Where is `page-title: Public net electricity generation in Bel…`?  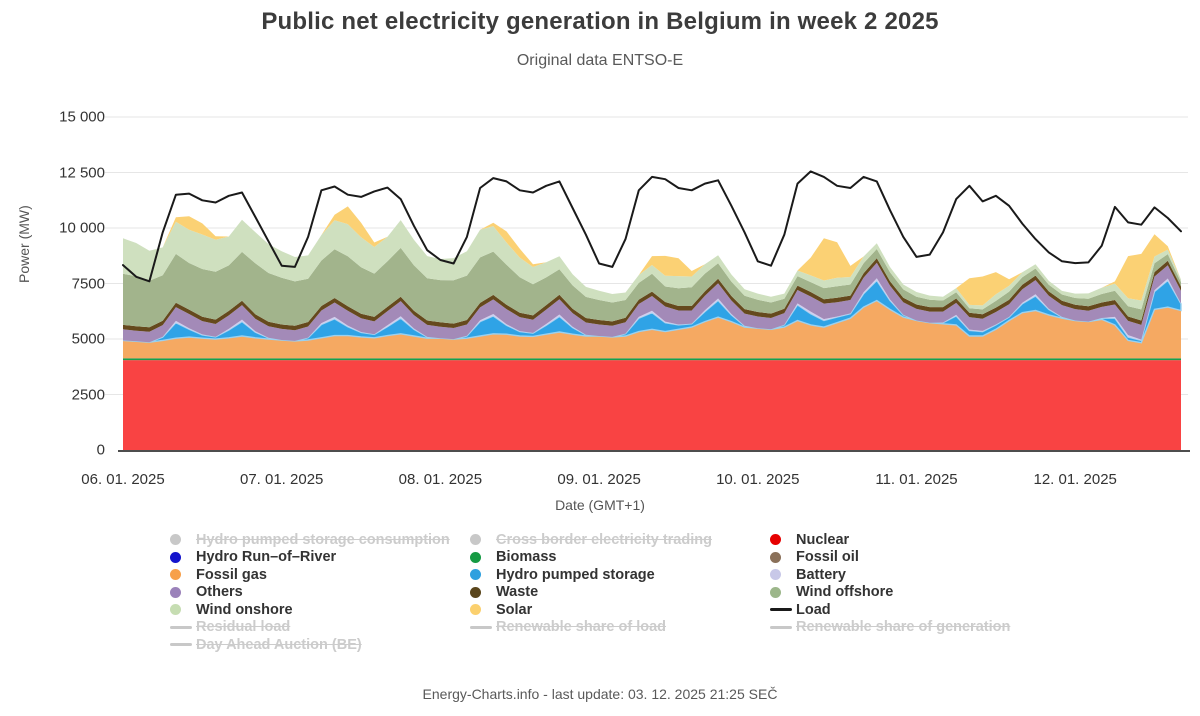
page-title: Public net electricity generation in Bel… is located at coordinates (600, 21).